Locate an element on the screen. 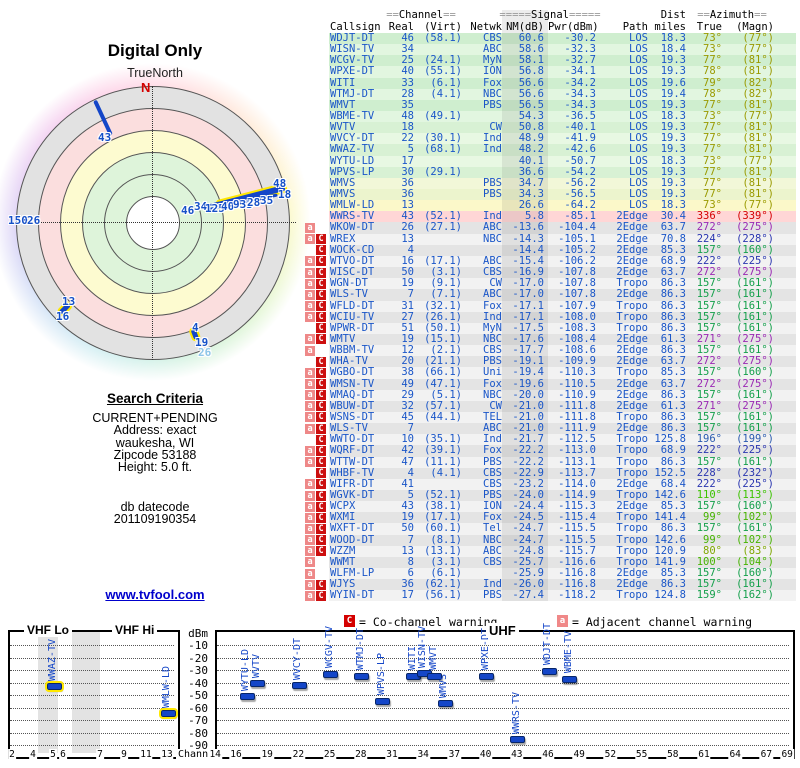 This screenshot has height=768, width=800. cell-network: ION is located at coordinates (492, 71).